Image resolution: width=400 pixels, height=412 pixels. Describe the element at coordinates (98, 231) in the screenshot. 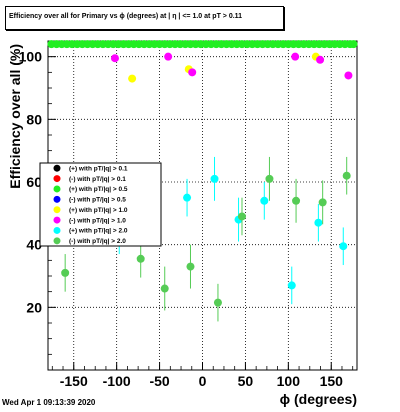

I see `legend-entry: (+) with pT/|q| > 2.0` at that location.